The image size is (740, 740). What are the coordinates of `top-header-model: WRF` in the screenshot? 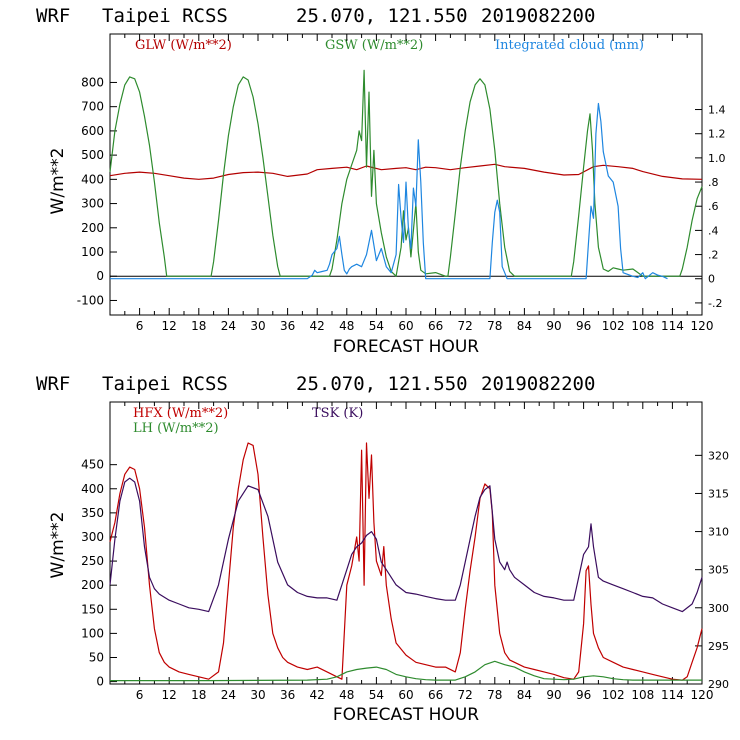 It's located at (53, 16).